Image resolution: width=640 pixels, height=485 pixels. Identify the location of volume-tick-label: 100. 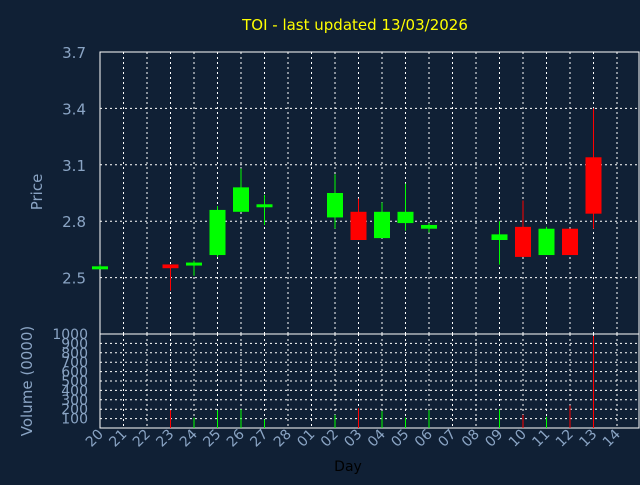
(74, 420).